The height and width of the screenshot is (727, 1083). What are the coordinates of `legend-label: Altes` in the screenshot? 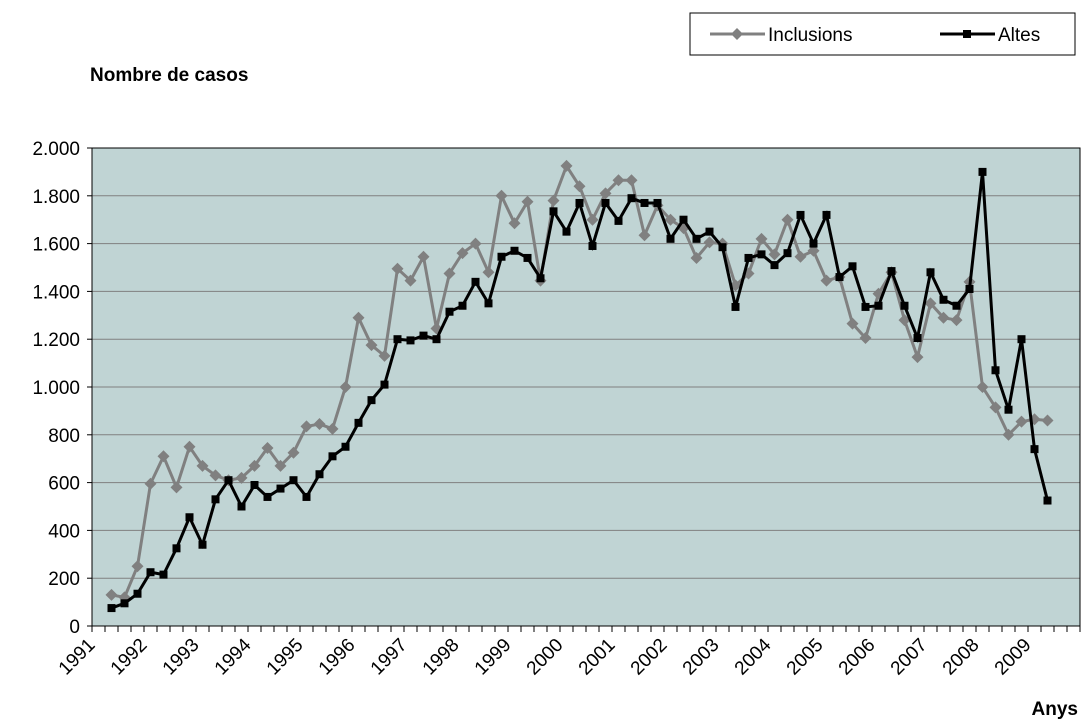 It's located at (1019, 35).